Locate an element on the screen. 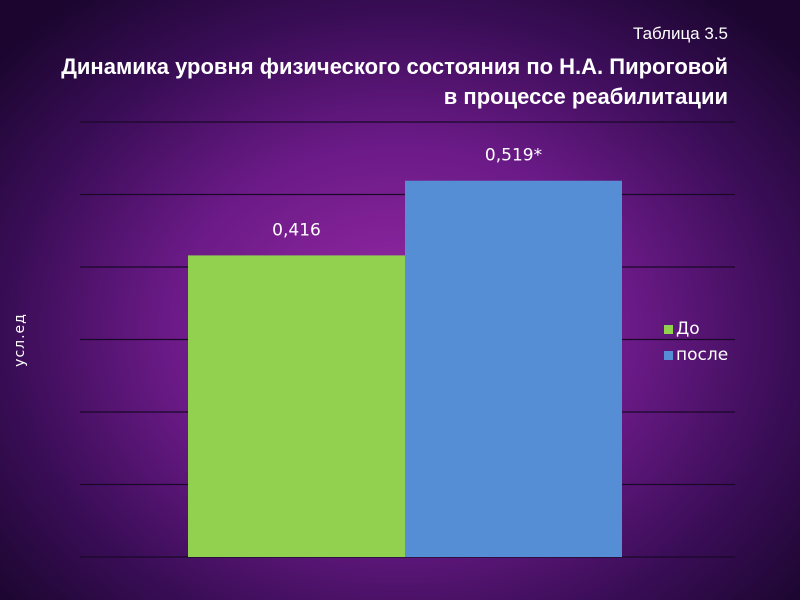 Image resolution: width=800 pixels, height=600 pixels. data-label-before: 0,416 is located at coordinates (296, 230).